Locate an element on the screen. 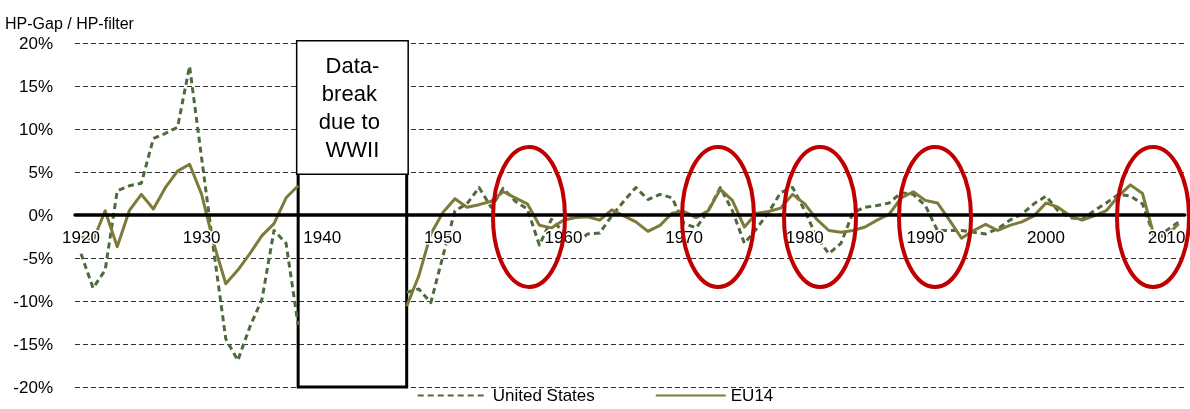 Image resolution: width=1190 pixels, height=409 pixels. x-tick-label: 2010 is located at coordinates (1166, 237).